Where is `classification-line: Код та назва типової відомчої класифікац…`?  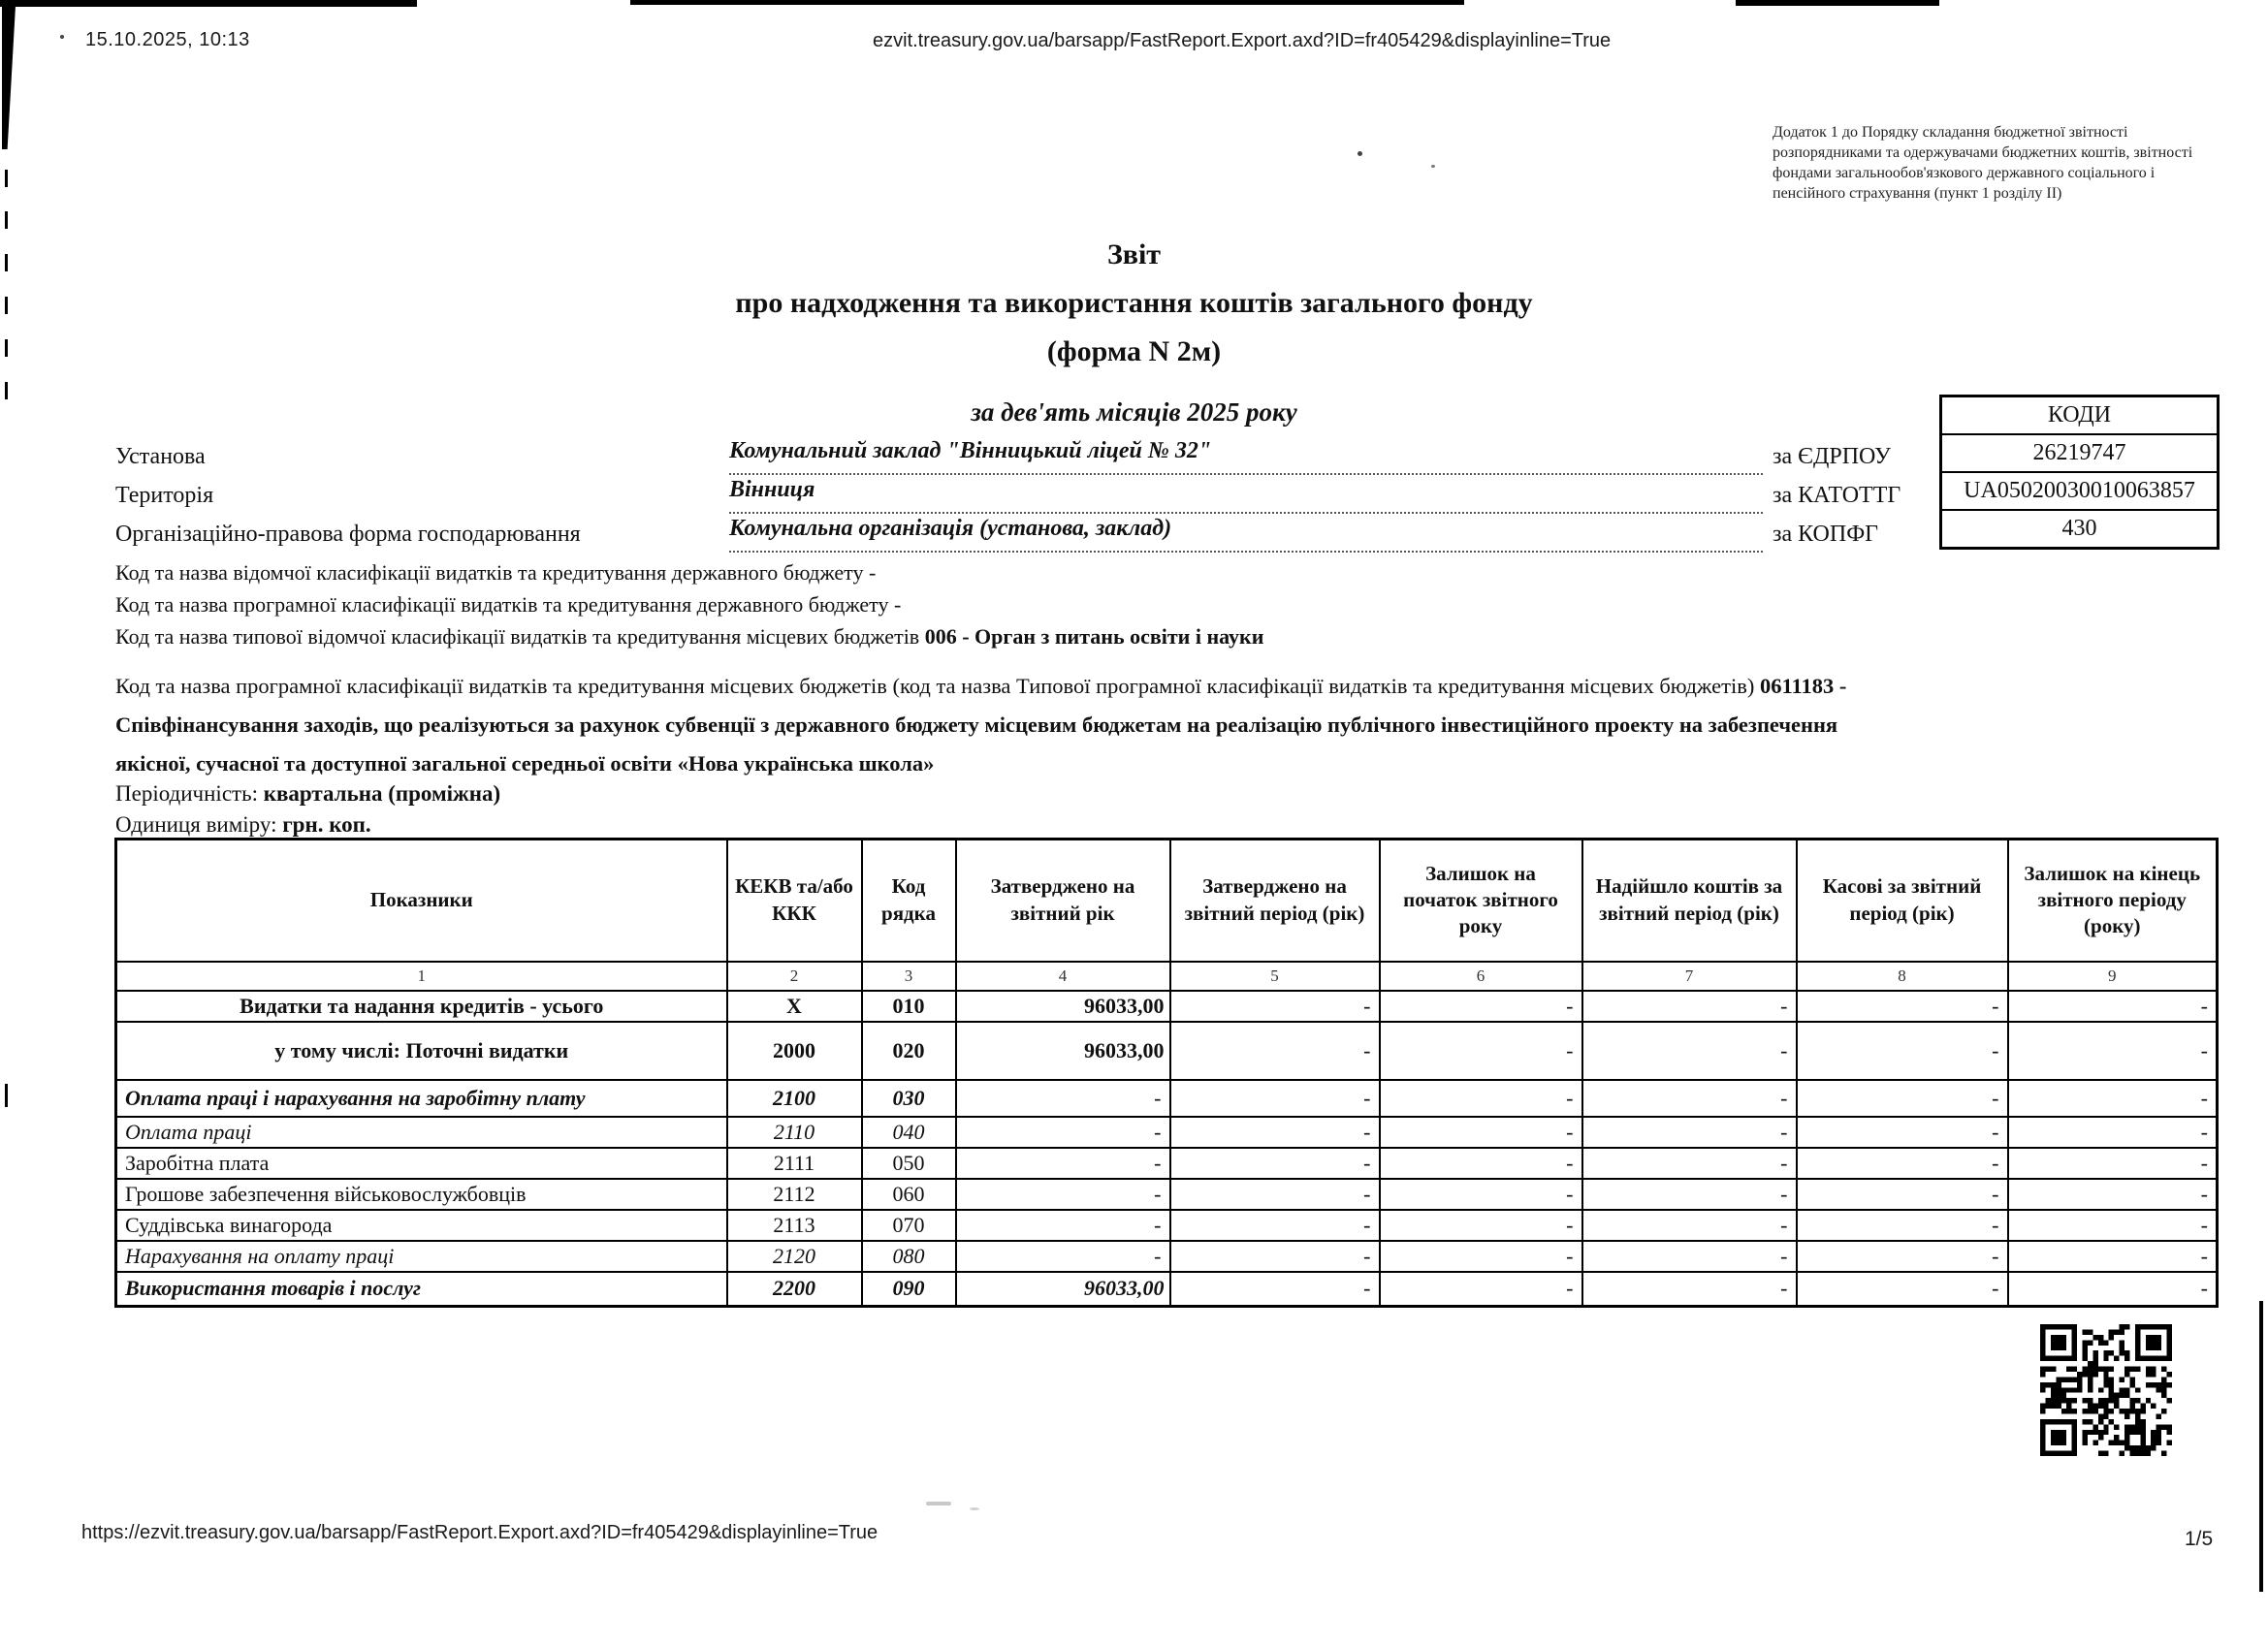 classification-line: Код та назва типової відомчої класифікац… is located at coordinates (689, 637).